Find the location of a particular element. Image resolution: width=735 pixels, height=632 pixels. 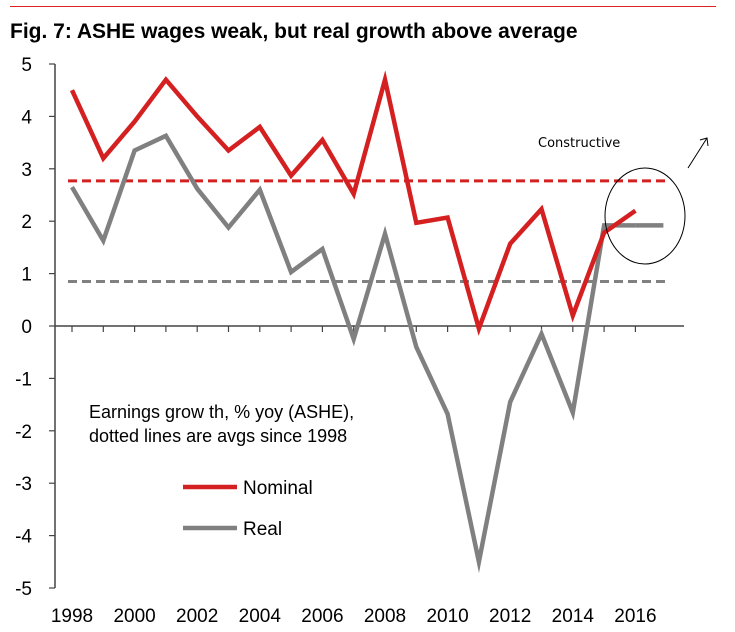

x-tick-label: 2010 is located at coordinates (447, 616).